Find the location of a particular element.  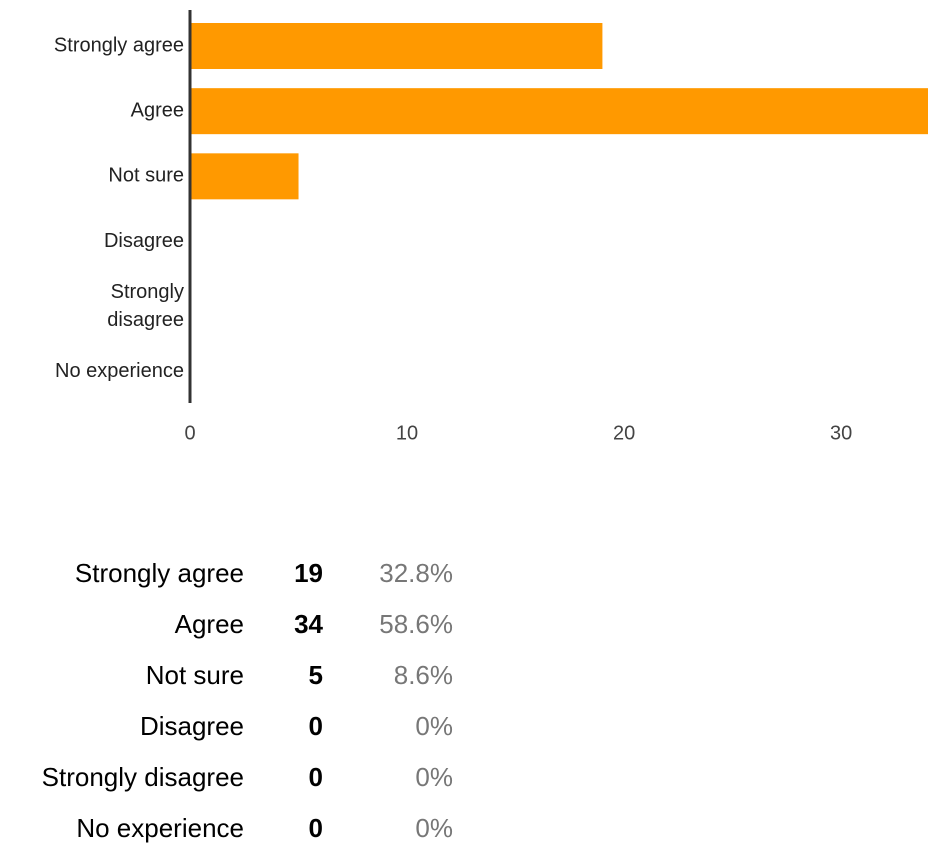

summary-label: Strongly disagree is located at coordinates (142, 777).